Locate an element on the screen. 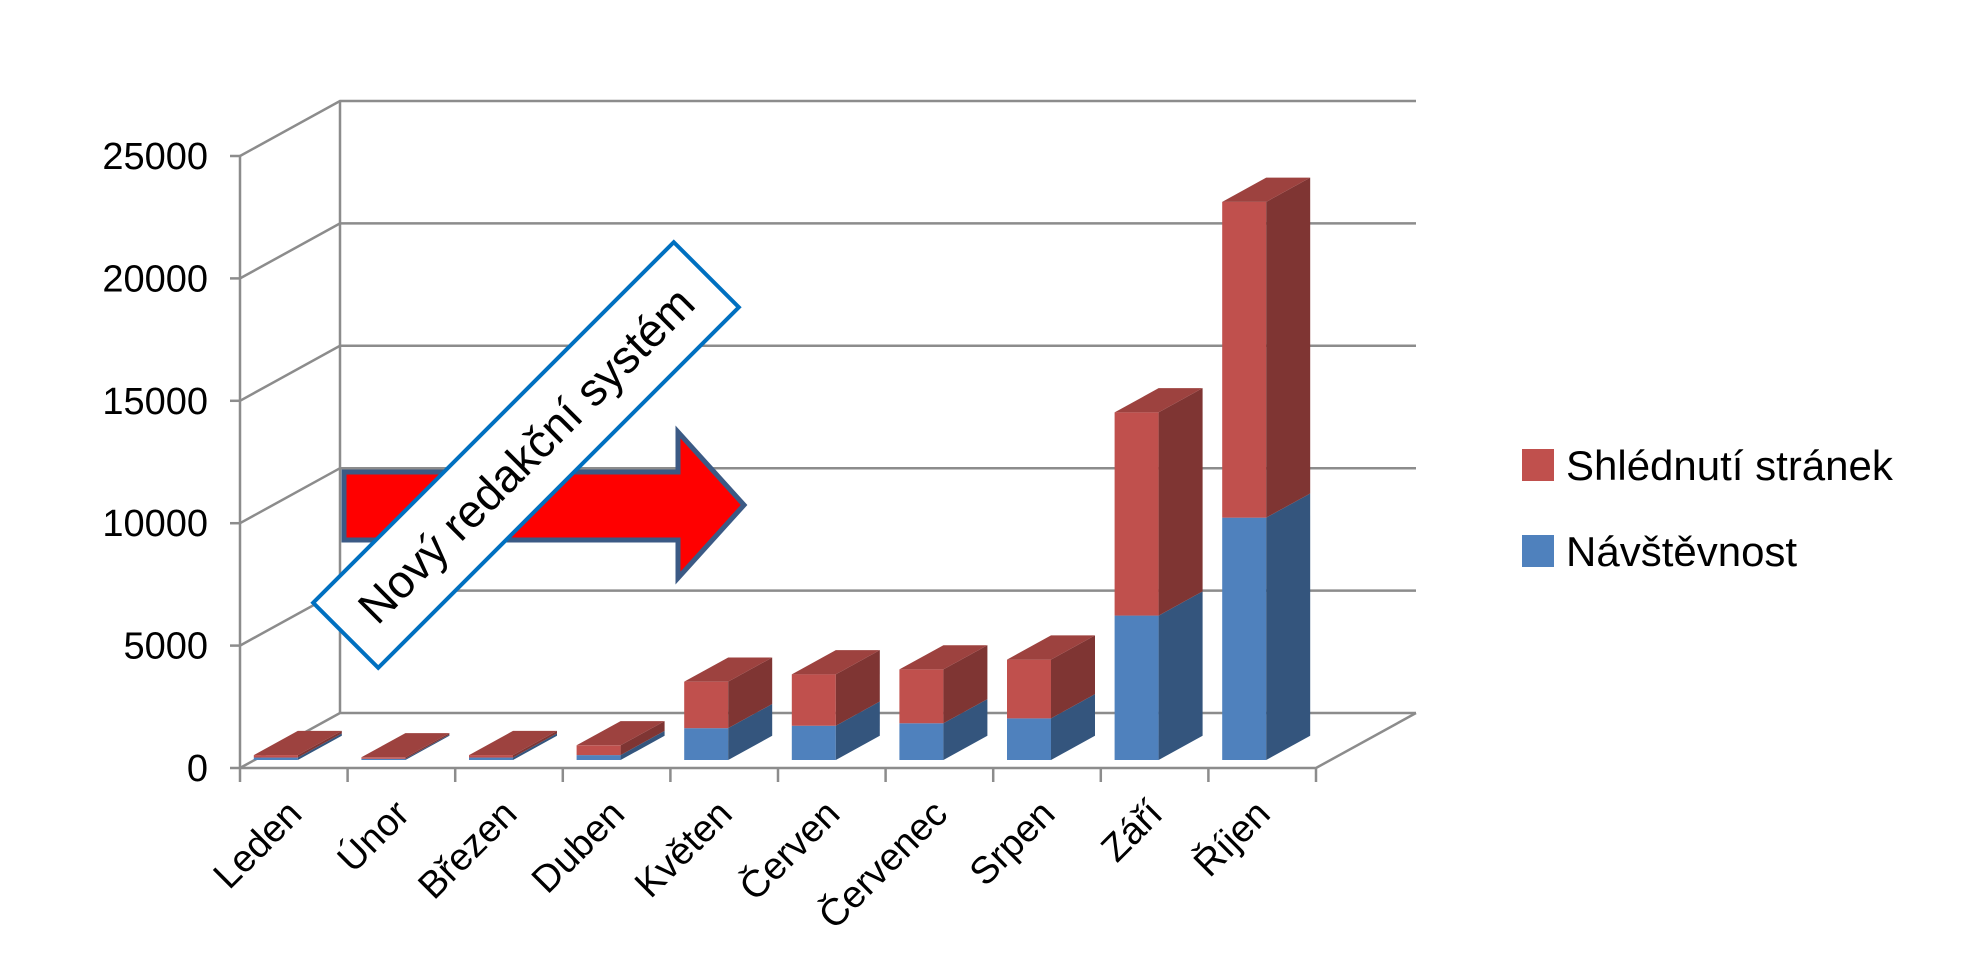 Image resolution: width=1968 pixels, height=966 pixels. legend-label-page-views: Shlédnutí stránek is located at coordinates (1730, 465).